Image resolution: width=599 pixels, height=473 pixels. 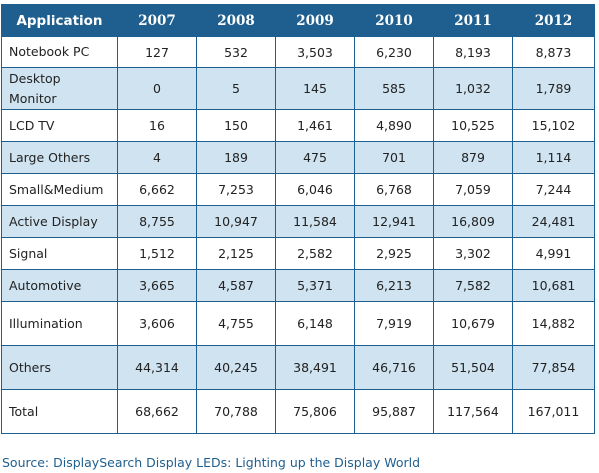 I want to click on value-cell: 7,059, so click(x=473, y=189).